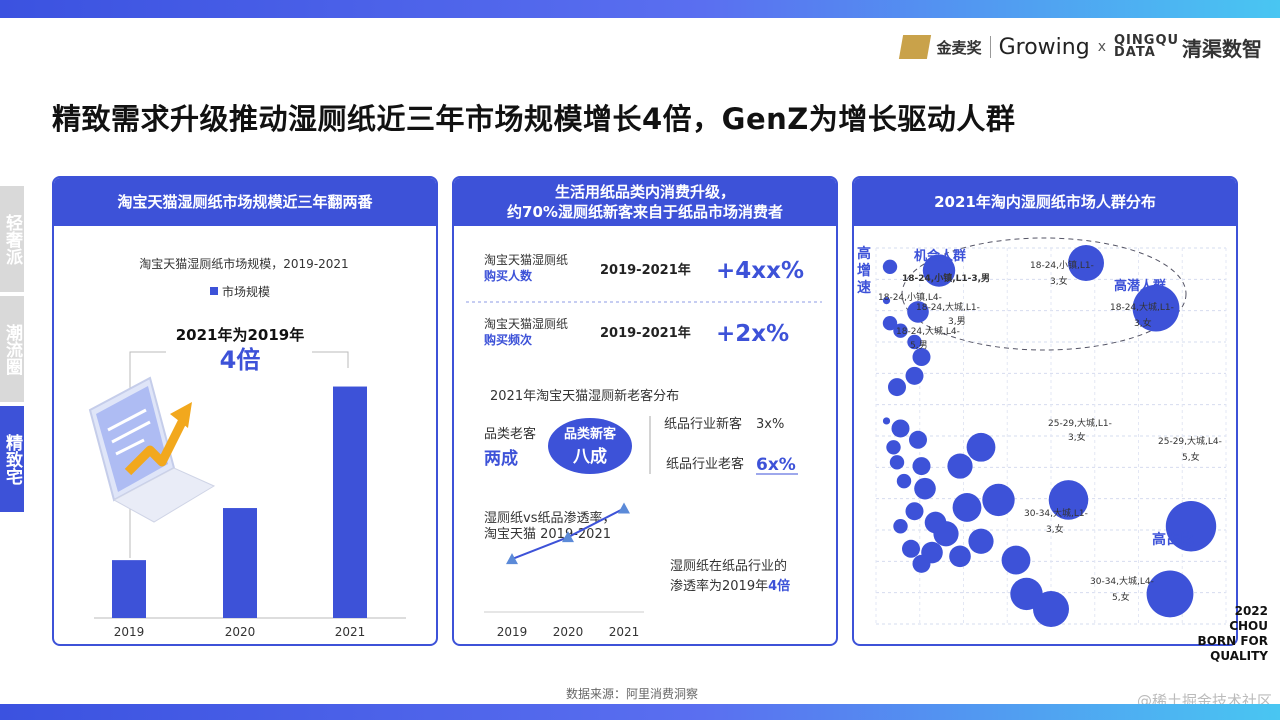 The height and width of the screenshot is (720, 1280). Describe the element at coordinates (534, 119) in the screenshot. I see `page-title: 精致需求升级推动湿厕纸近三年市场规模增长4倍，GenZ为增长驱动人群` at that location.